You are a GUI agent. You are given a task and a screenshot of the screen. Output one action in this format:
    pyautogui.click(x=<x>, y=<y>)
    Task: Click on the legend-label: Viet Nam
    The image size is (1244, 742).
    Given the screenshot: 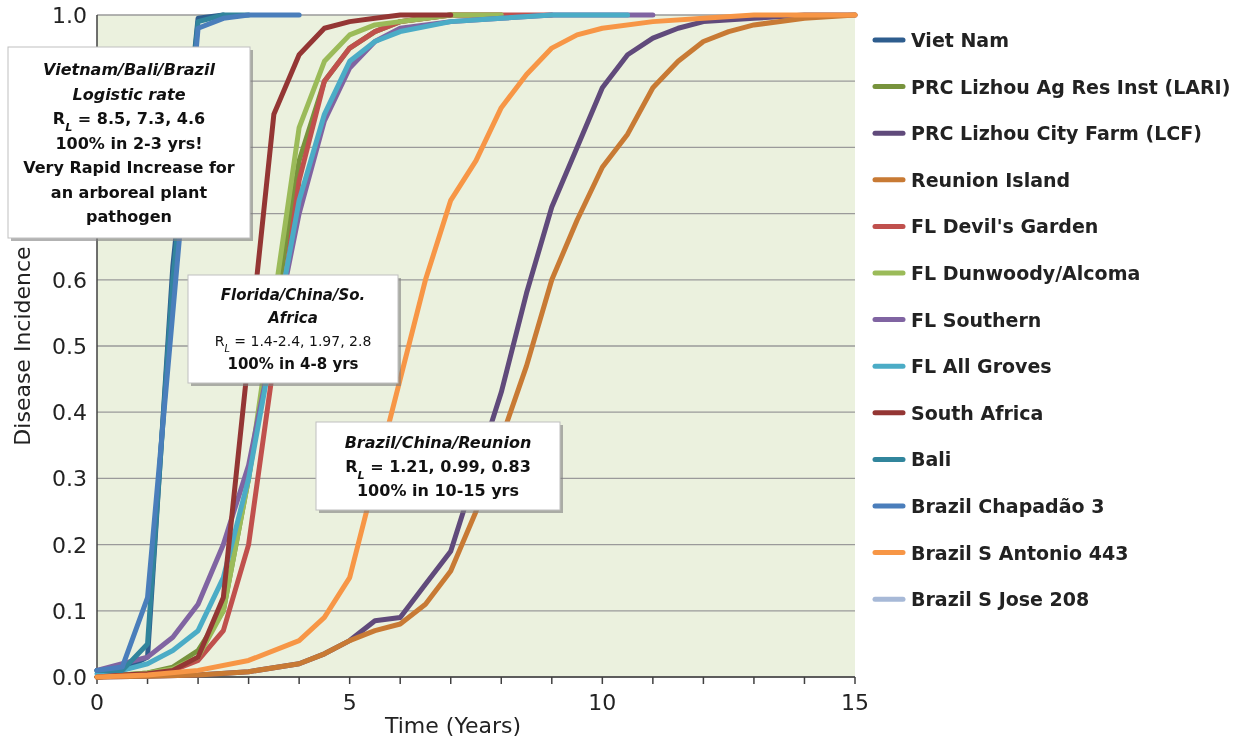 What is the action you would take?
    pyautogui.click(x=960, y=40)
    